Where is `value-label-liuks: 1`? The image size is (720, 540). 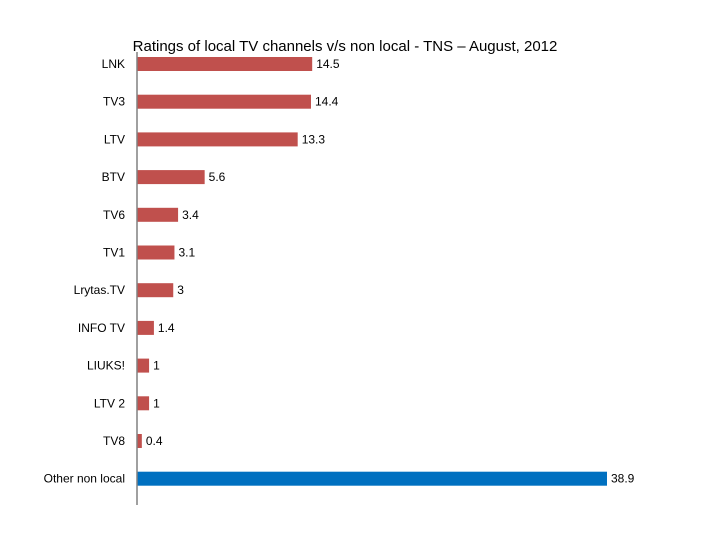 value-label-liuks: 1 is located at coordinates (156, 366).